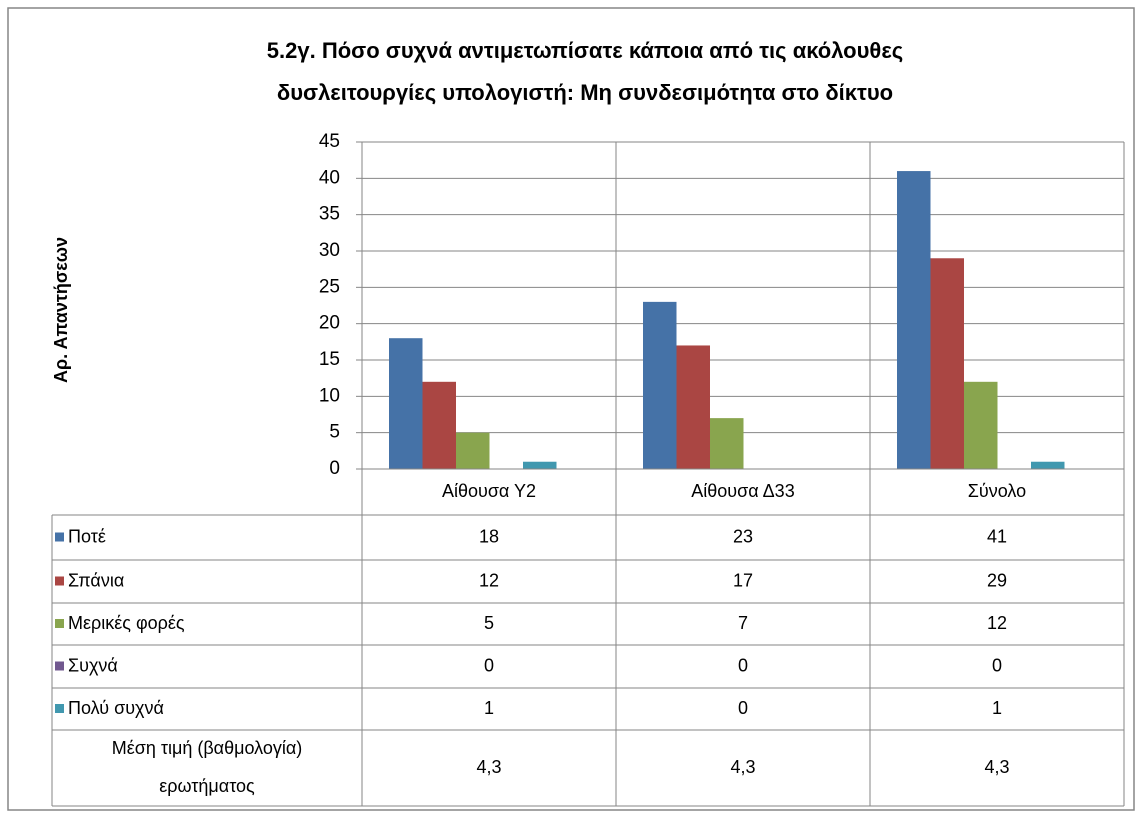 The image size is (1143, 818). Describe the element at coordinates (329, 250) in the screenshot. I see `y-tick-label: 30` at that location.